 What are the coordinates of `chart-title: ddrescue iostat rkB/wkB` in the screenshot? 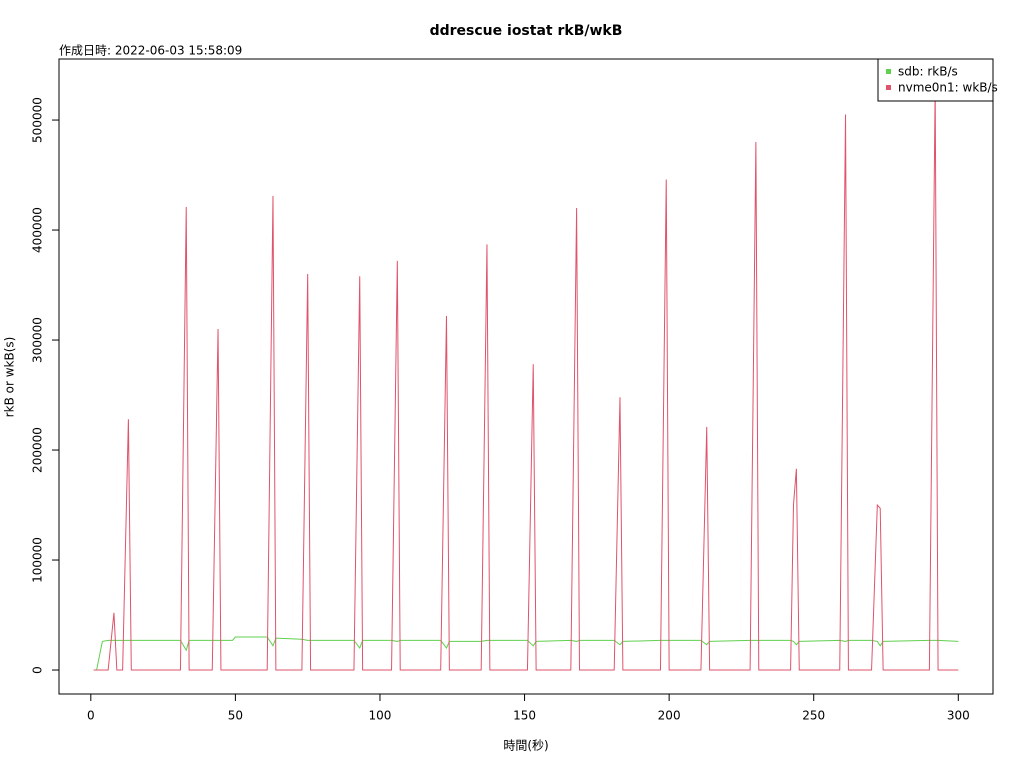 It's located at (526, 31).